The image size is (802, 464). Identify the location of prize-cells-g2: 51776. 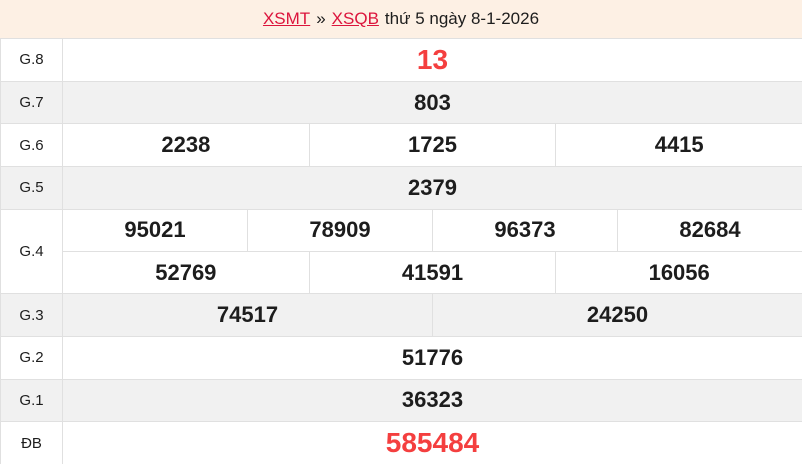
(432, 358).